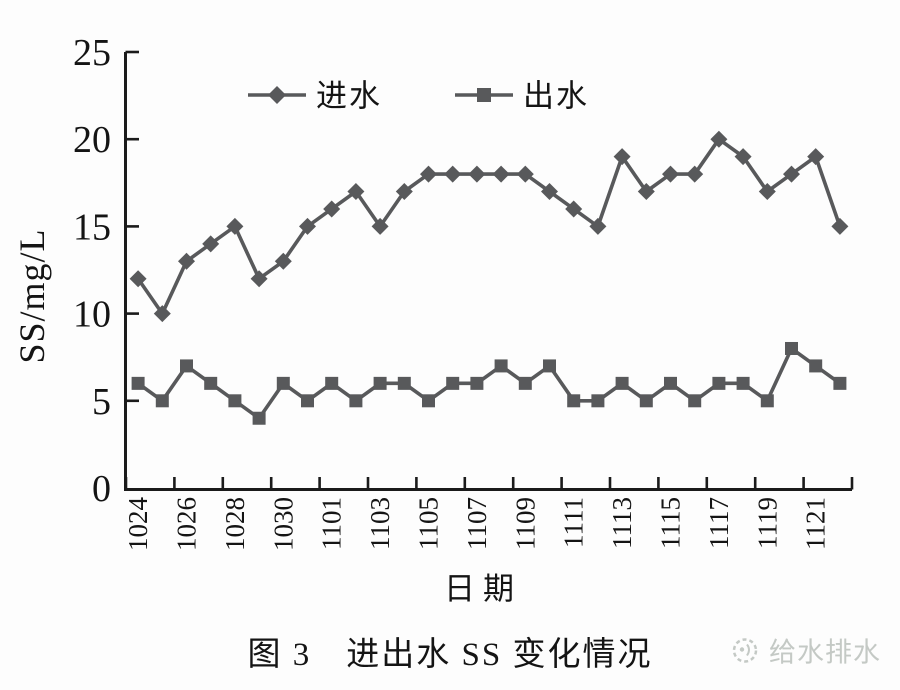 This screenshot has height=690, width=900. I want to click on x-tick-label: 1026, so click(187, 524).